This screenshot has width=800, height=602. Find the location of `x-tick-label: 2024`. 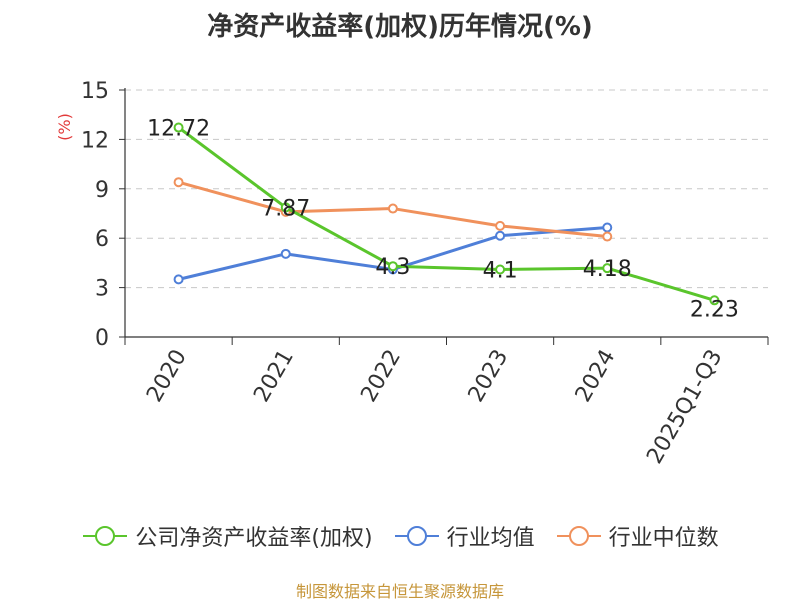

x-tick-label: 2024 is located at coordinates (596, 376).